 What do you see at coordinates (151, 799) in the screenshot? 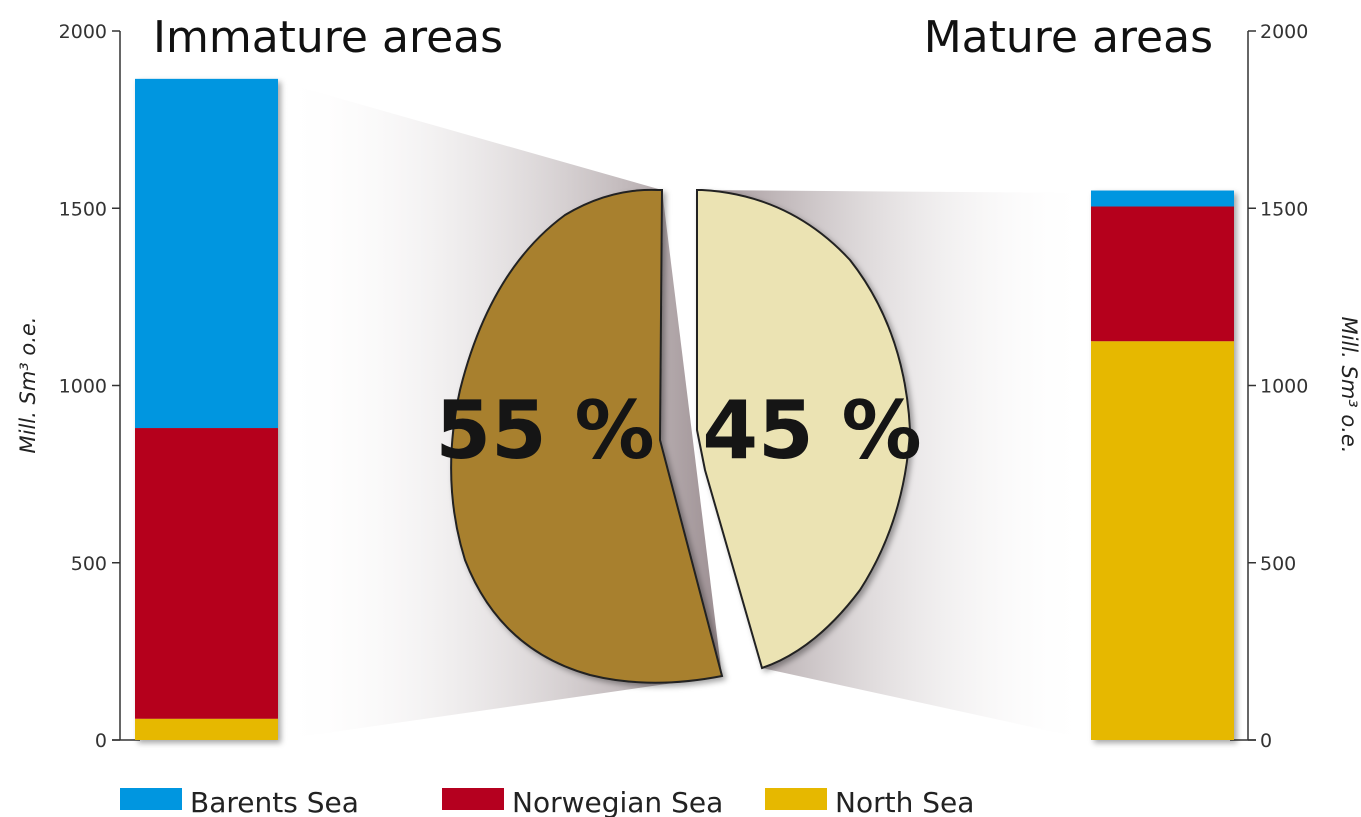
I see `legend-swatch-barents` at bounding box center [151, 799].